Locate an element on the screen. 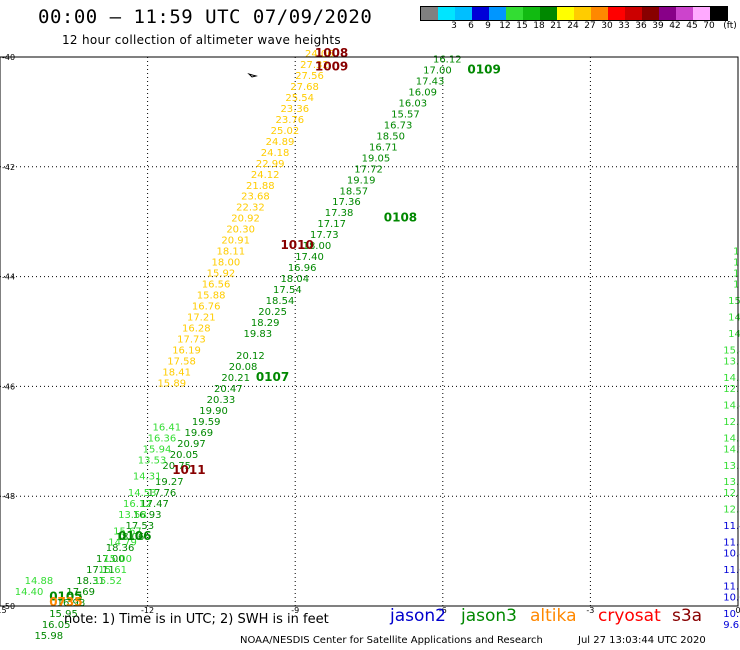 The width and height of the screenshot is (740, 650). mission-jason3: jason3 is located at coordinates (489, 616).